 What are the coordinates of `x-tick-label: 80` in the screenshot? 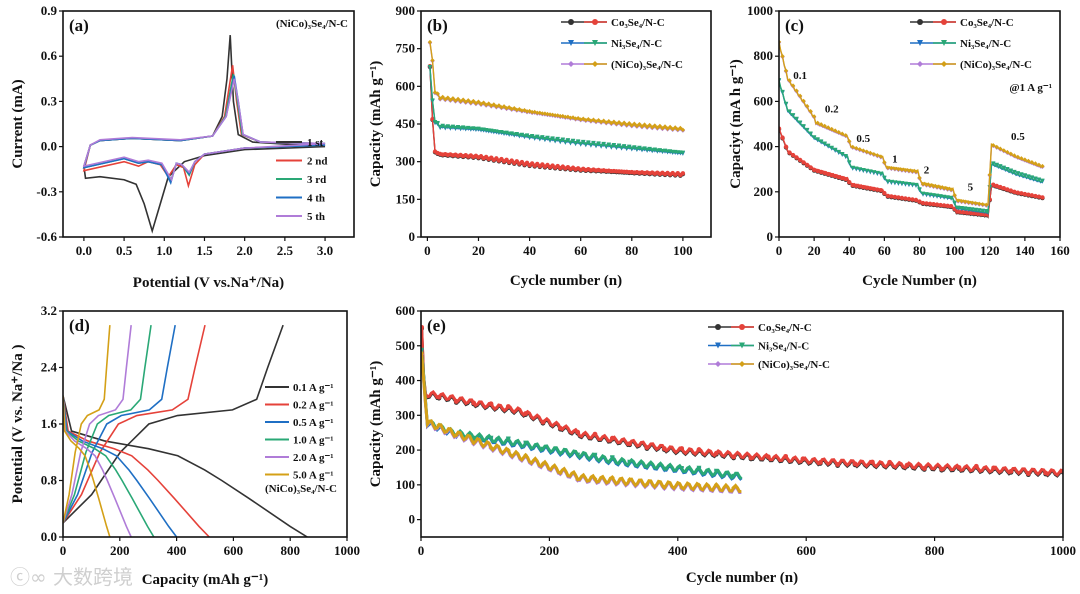 It's located at (919, 250).